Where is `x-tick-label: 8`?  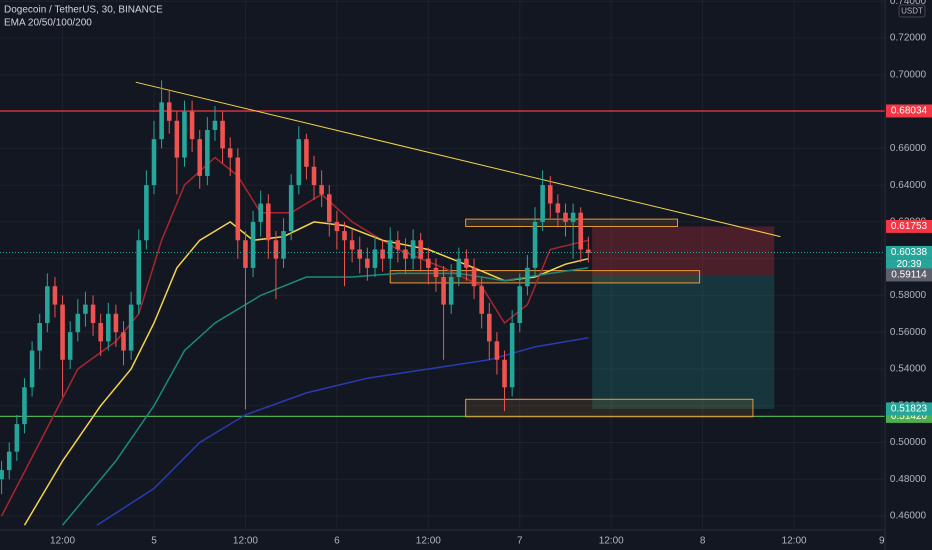 x-tick-label: 8 is located at coordinates (703, 541).